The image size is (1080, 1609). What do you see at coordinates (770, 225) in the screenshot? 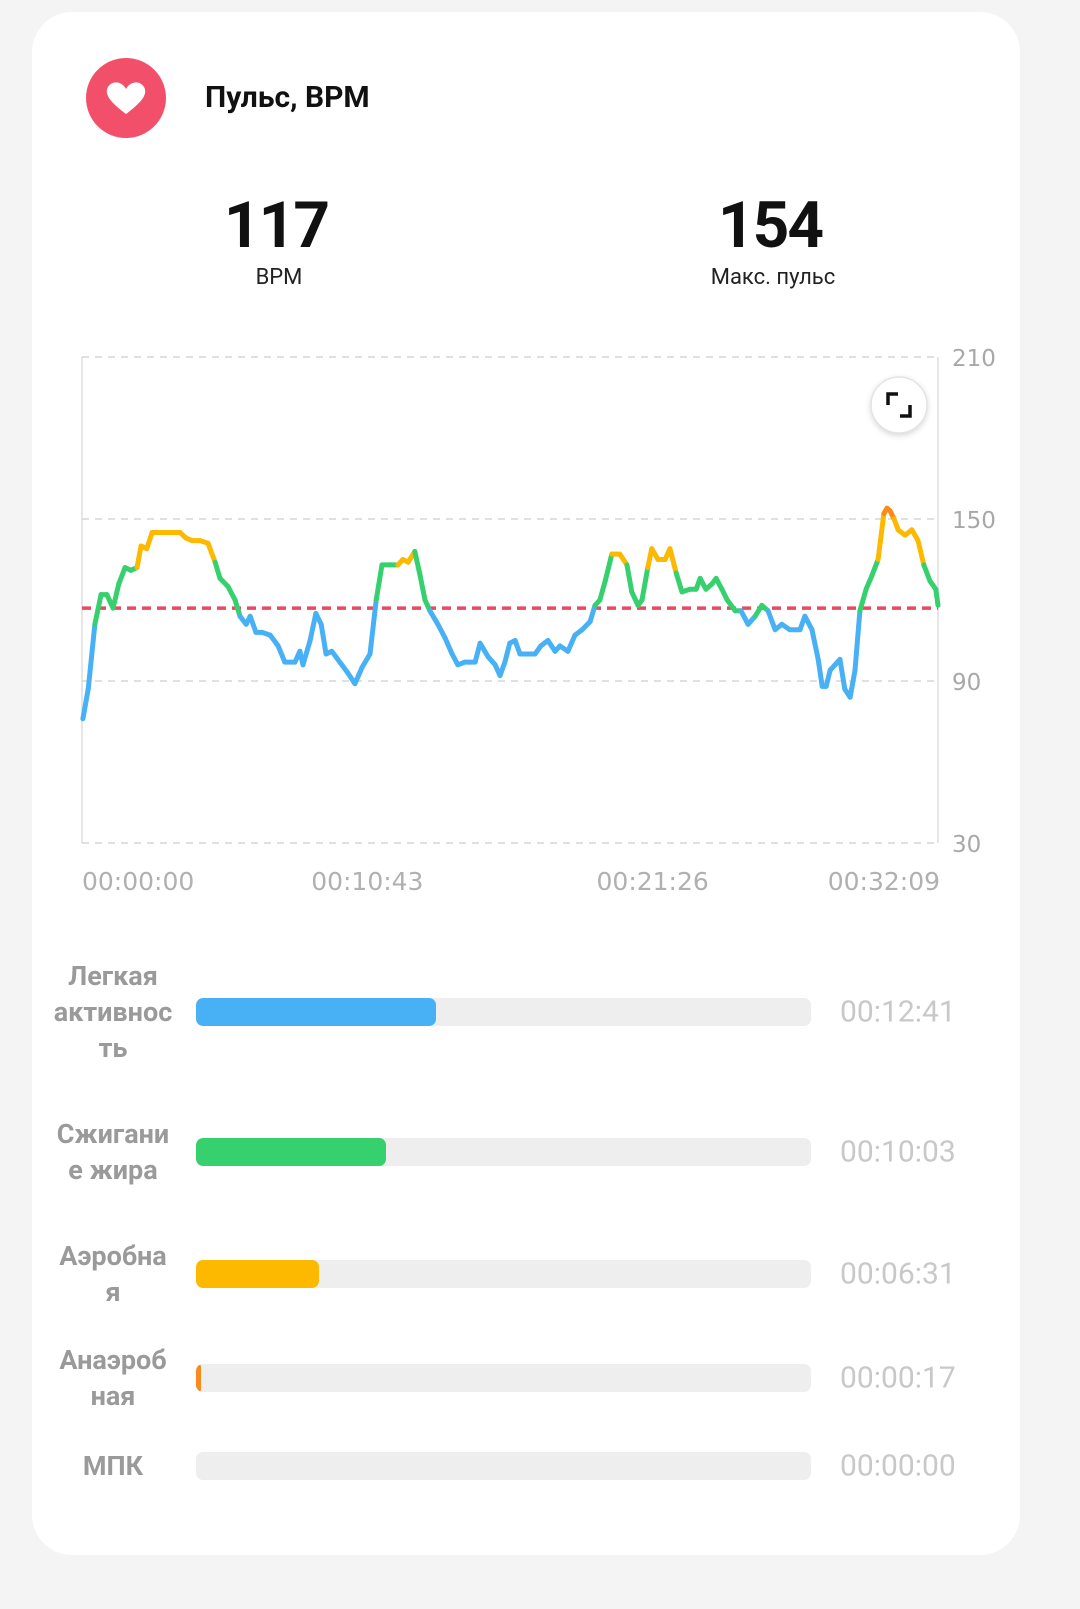
I see `stat-value: 154` at bounding box center [770, 225].